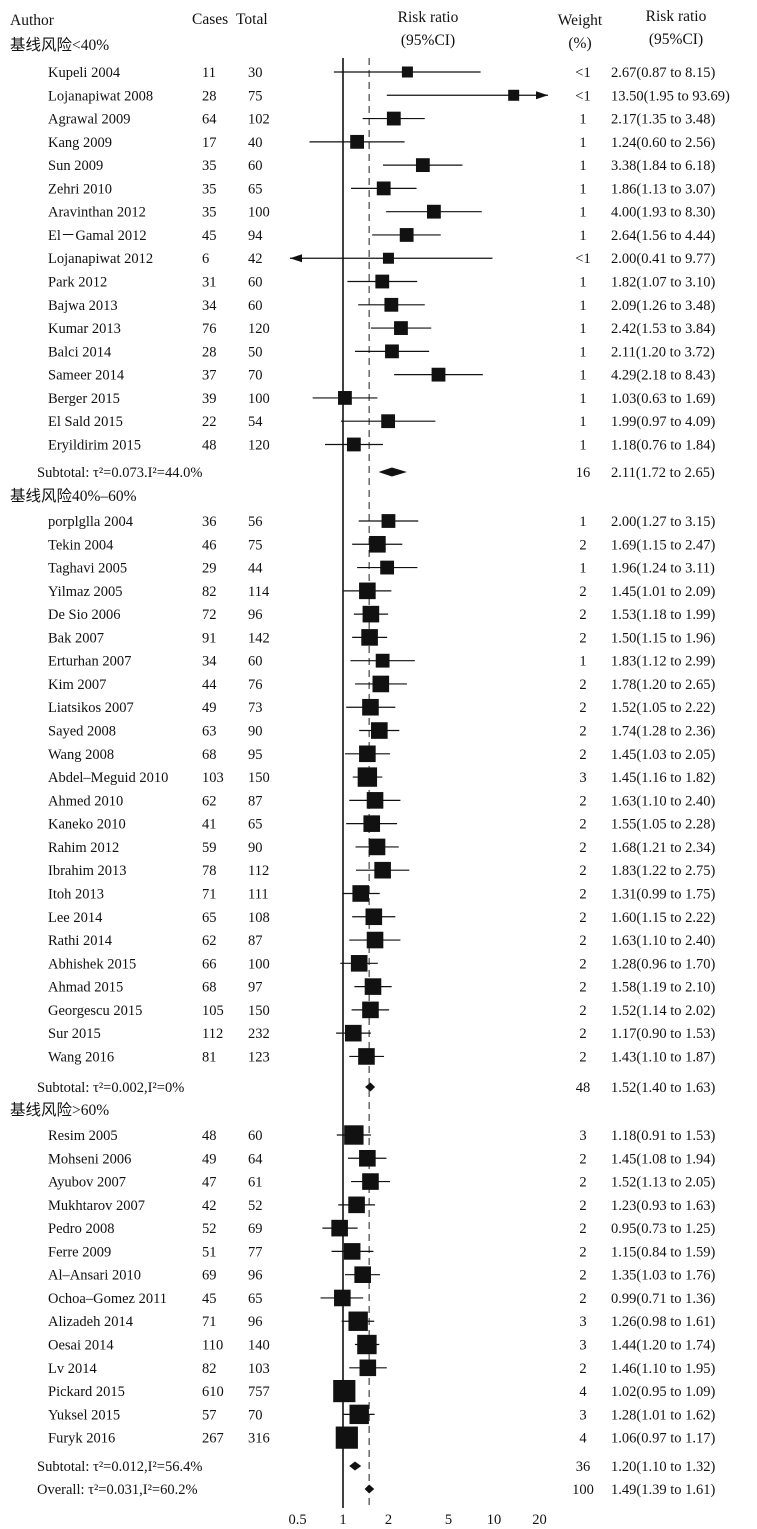  What do you see at coordinates (91, 522) in the screenshot?
I see `study-author: porplglla 2004` at bounding box center [91, 522].